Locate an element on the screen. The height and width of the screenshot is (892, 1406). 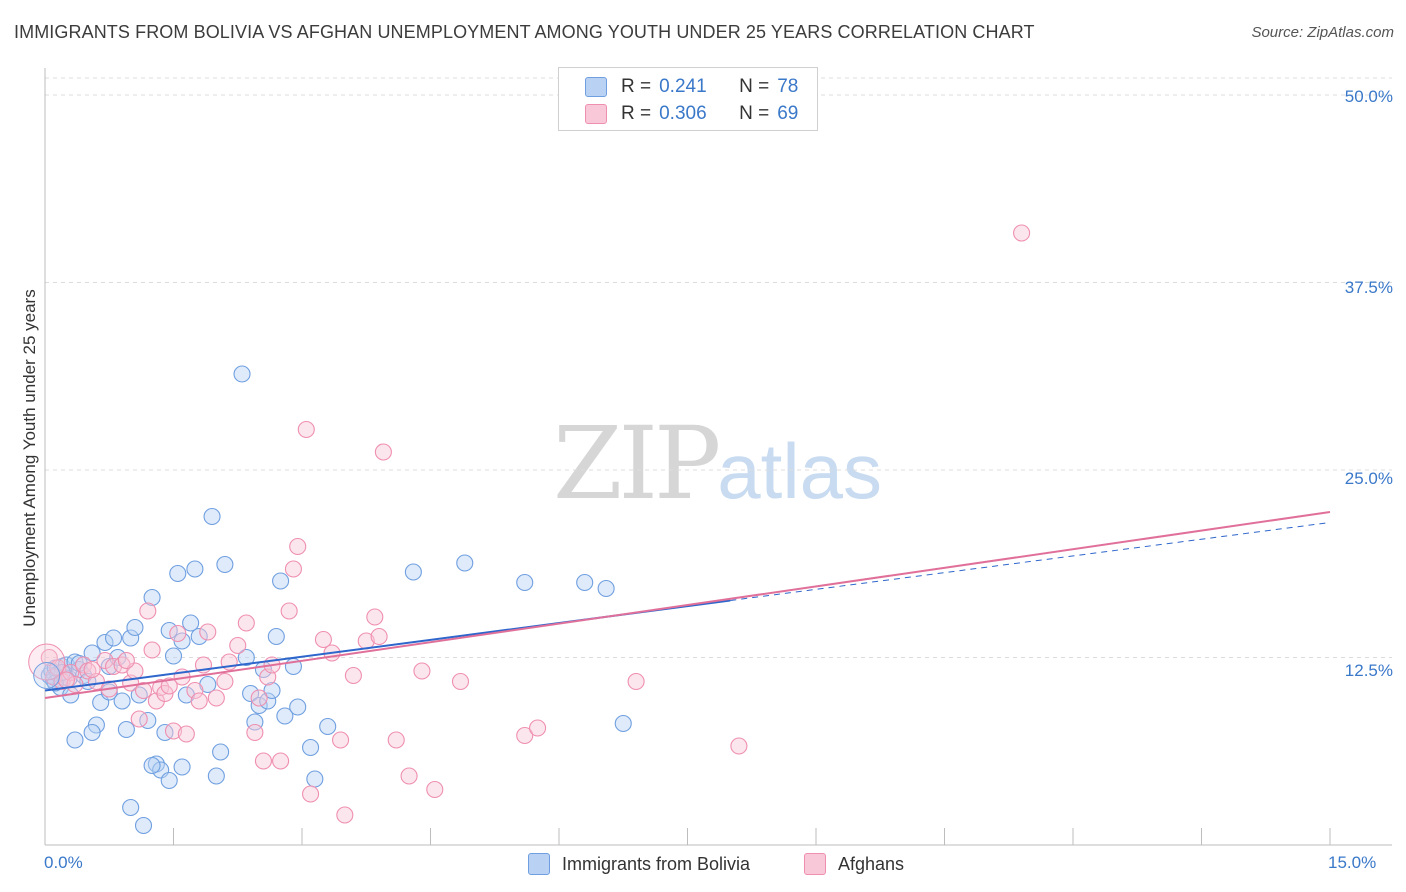
y-tick-label: 50.0% is located at coordinates (1368, 96).